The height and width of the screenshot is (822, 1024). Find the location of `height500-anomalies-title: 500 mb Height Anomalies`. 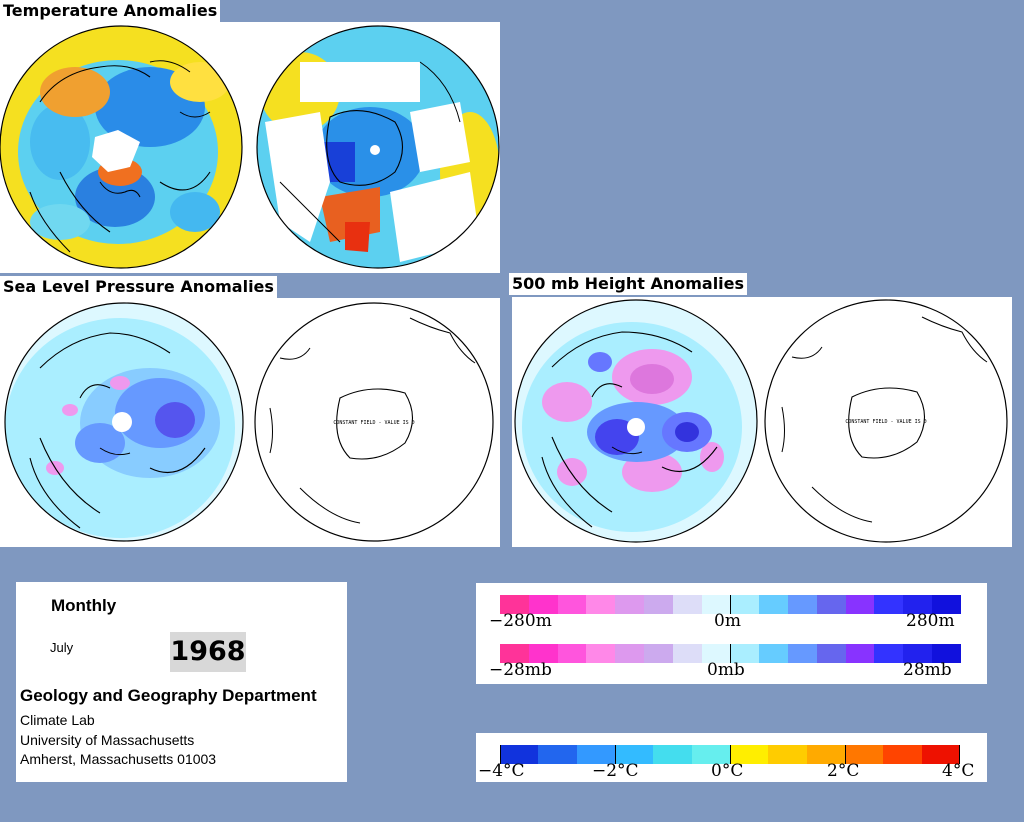

height500-anomalies-title: 500 mb Height Anomalies is located at coordinates (628, 284).